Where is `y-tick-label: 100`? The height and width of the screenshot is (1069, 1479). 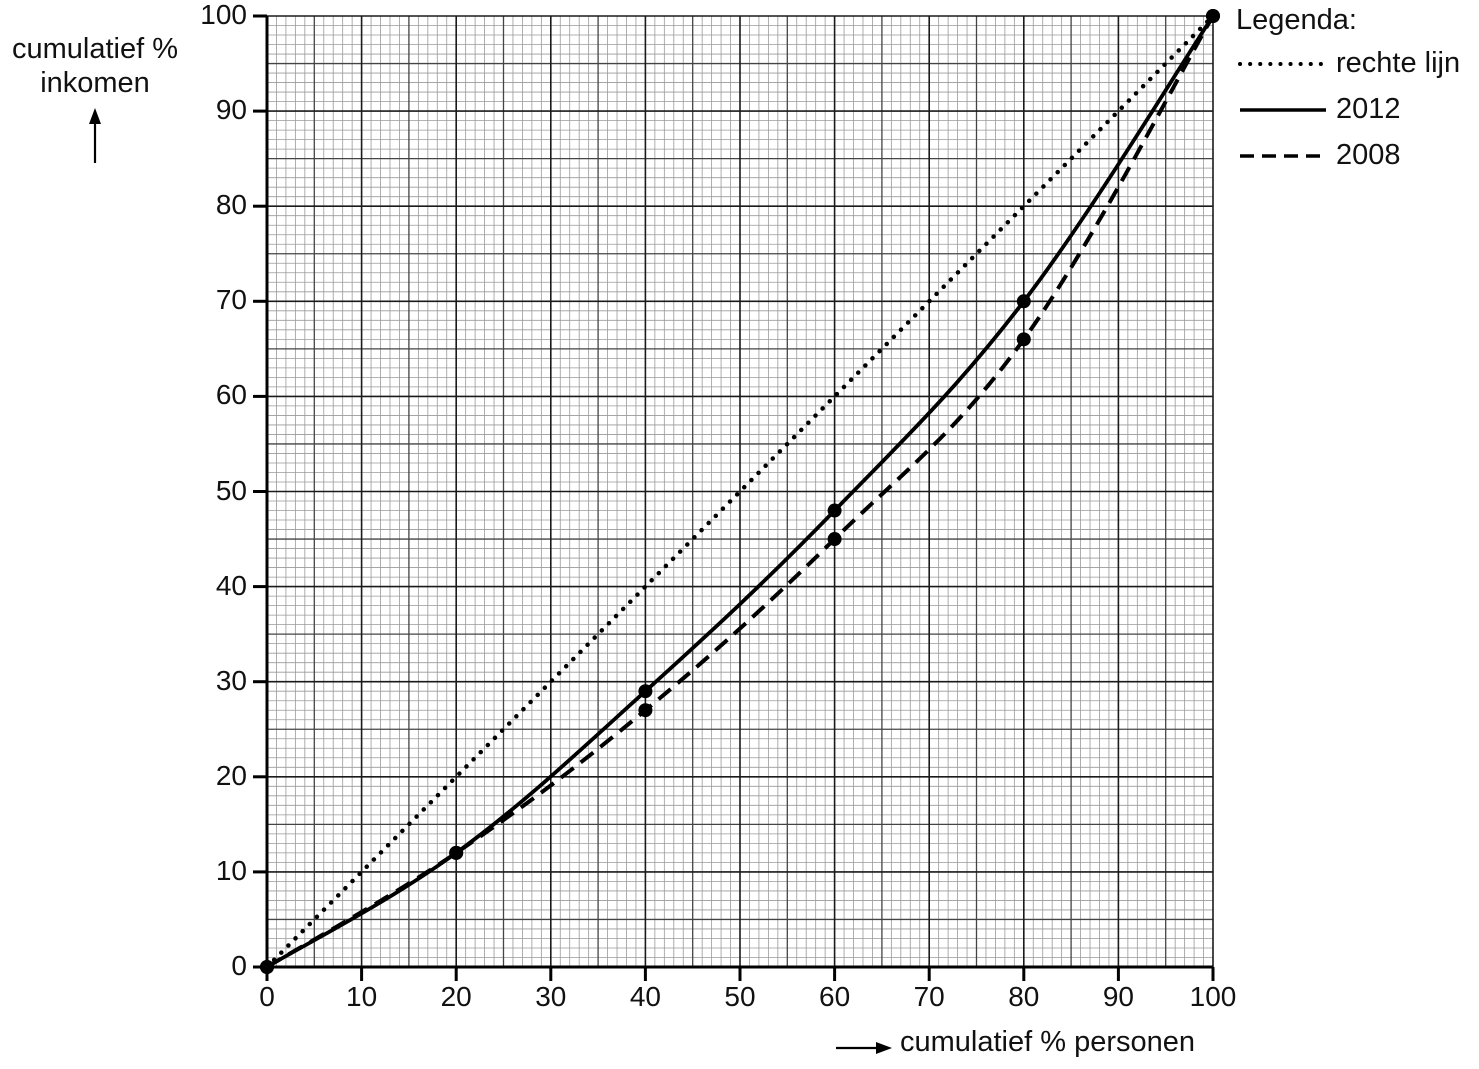 y-tick-label: 100 is located at coordinates (223, 15).